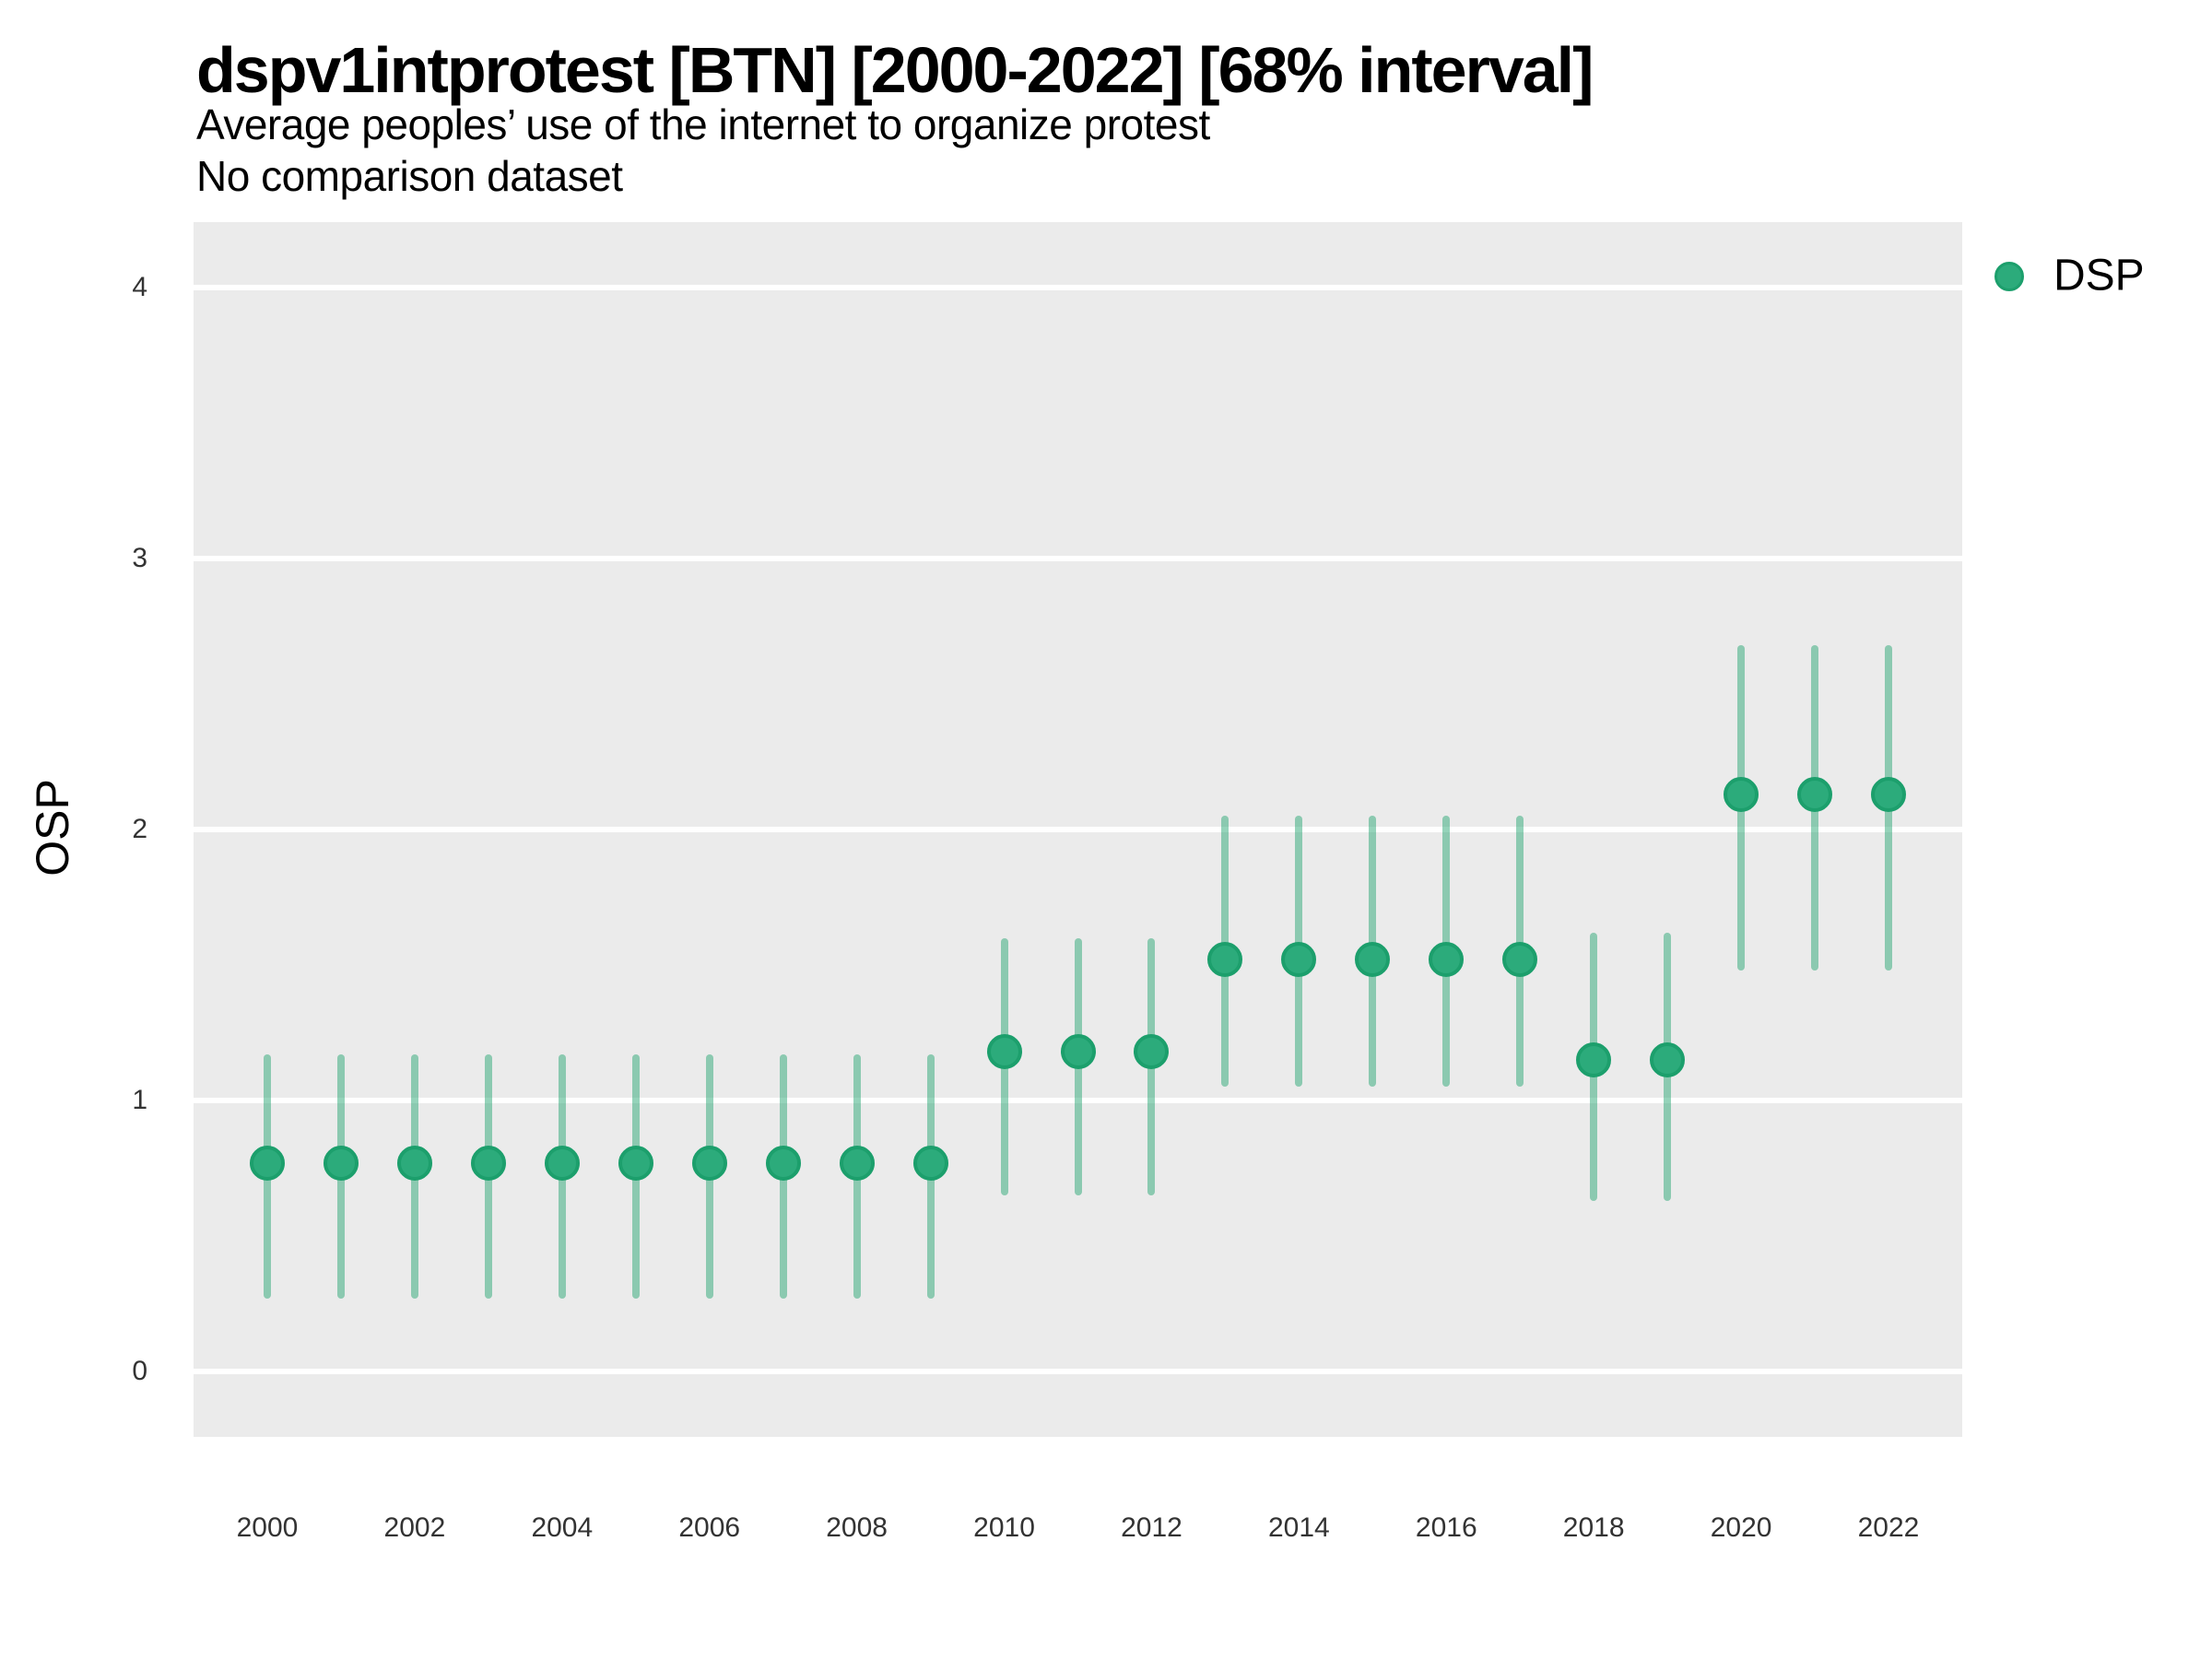 The width and height of the screenshot is (2212, 1659). What do you see at coordinates (1004, 1527) in the screenshot?
I see `x-tick-label: 2010` at bounding box center [1004, 1527].